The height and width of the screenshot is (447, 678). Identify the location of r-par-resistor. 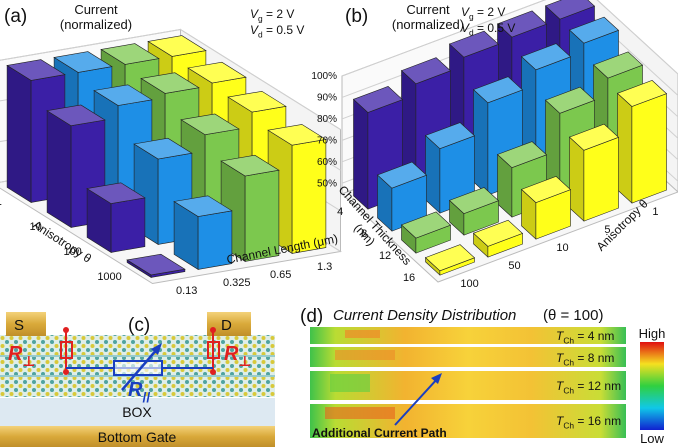
(138, 368).